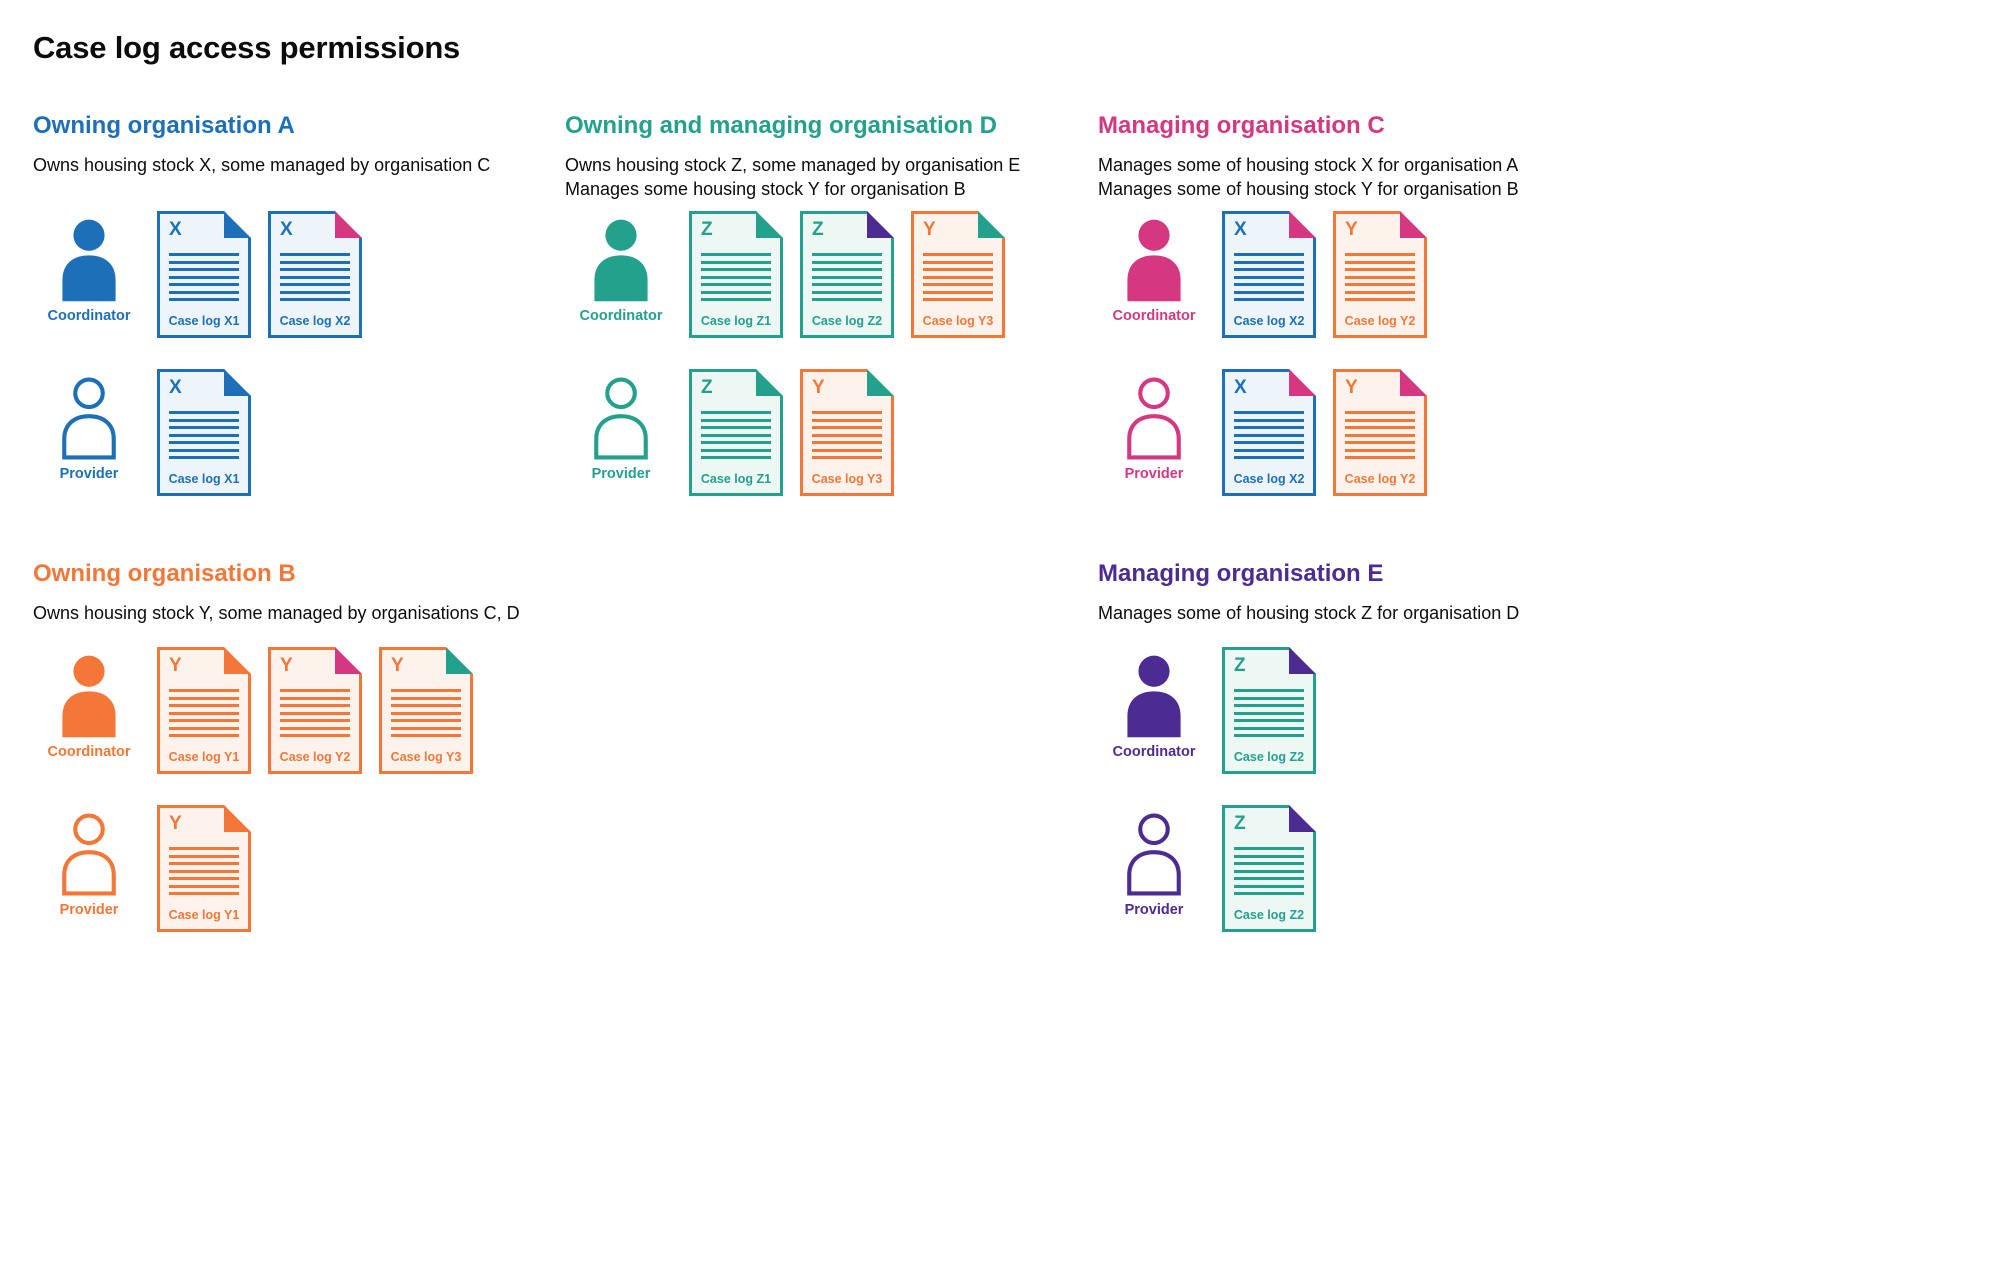 The height and width of the screenshot is (1280, 2000). What do you see at coordinates (1529, 274) in the screenshot?
I see `coordinator-row: Coordinator X Case log X2 Y Case log Y2` at bounding box center [1529, 274].